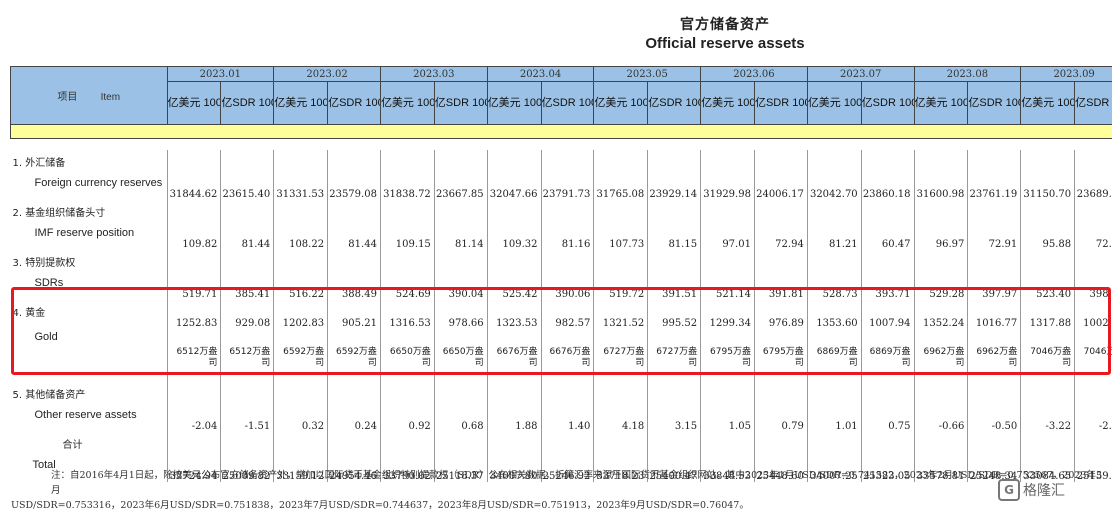 This screenshot has width=1112, height=513. I want to click on spacer-row, so click(561, 145).